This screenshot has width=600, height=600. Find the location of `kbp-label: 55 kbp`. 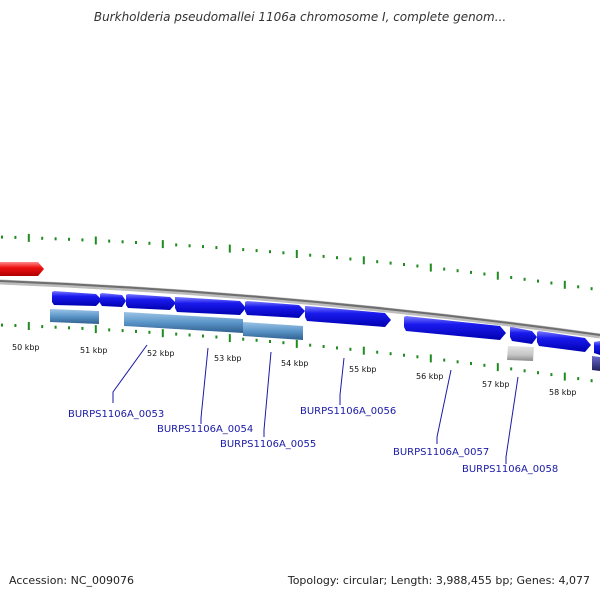

kbp-label: 55 kbp is located at coordinates (363, 369).